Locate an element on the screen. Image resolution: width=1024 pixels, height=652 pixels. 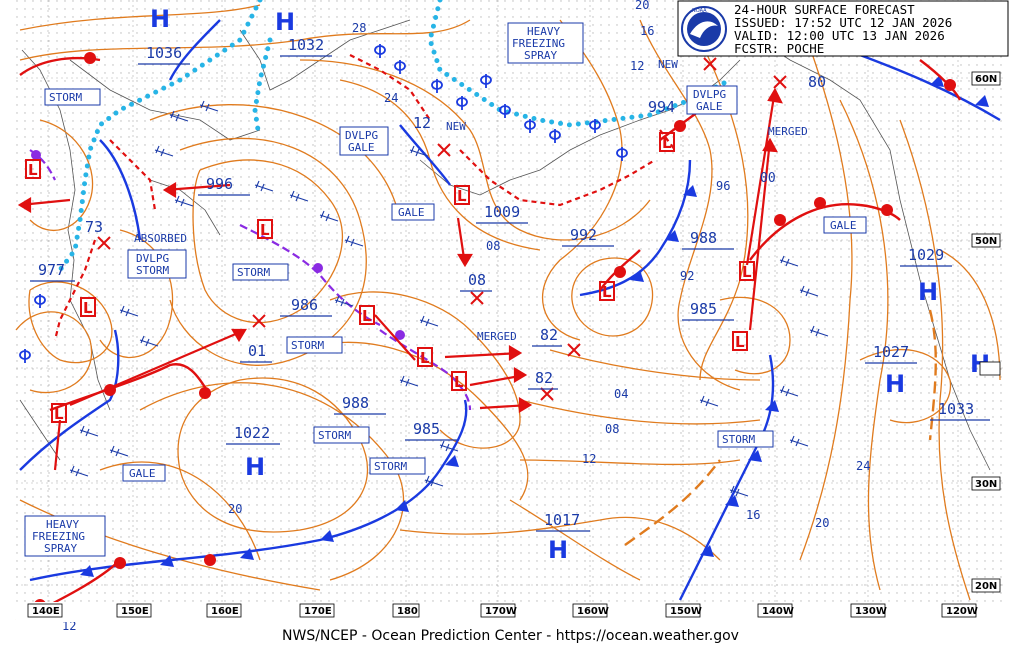
svg-text: 82 is located at coordinates (544, 378).